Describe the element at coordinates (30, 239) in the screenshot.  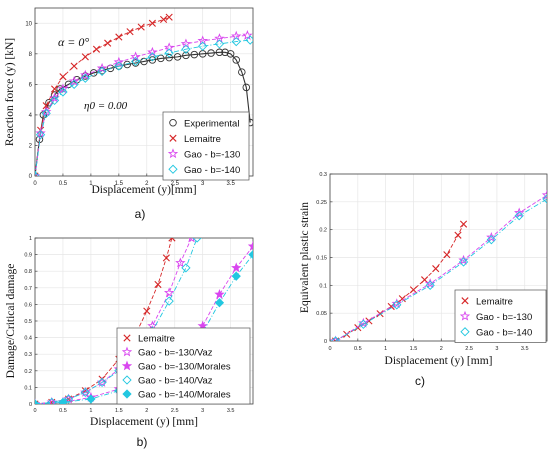
I see `y-tick-label: 1` at that location.